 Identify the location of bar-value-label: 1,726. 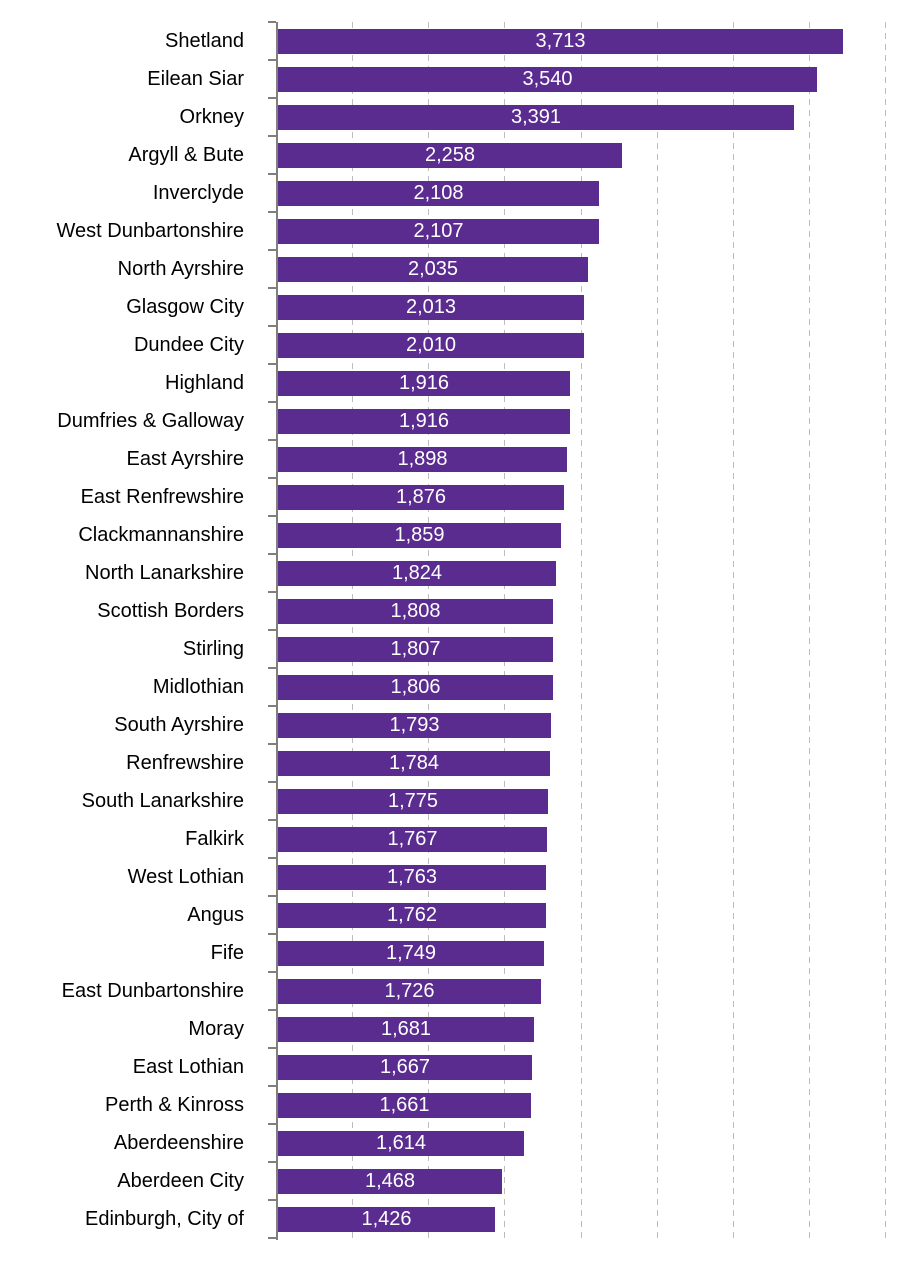
(409, 991).